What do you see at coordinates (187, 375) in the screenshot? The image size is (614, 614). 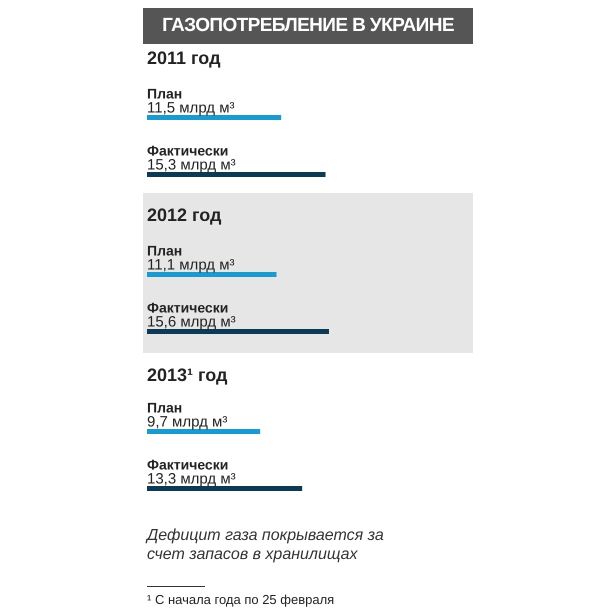 I see `chart-subtitle: 2013¹ год` at bounding box center [187, 375].